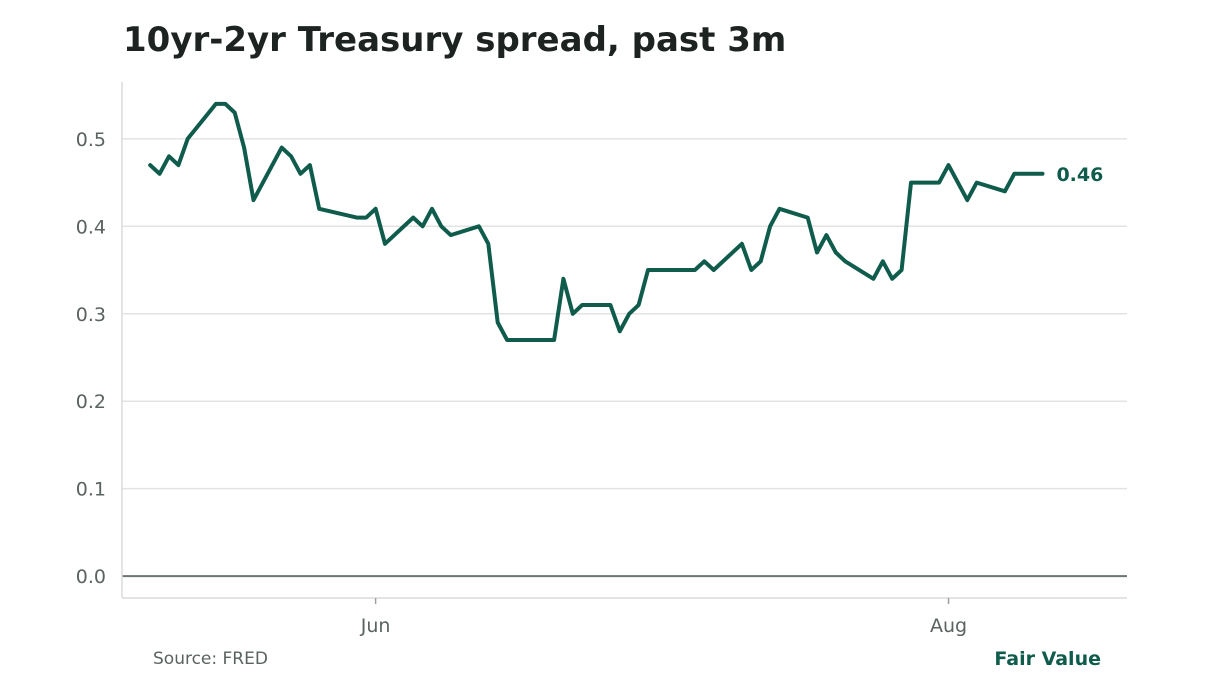 Image resolution: width=1224 pixels, height=680 pixels. What do you see at coordinates (91, 490) in the screenshot?
I see `y-tick-label: 0.1` at bounding box center [91, 490].